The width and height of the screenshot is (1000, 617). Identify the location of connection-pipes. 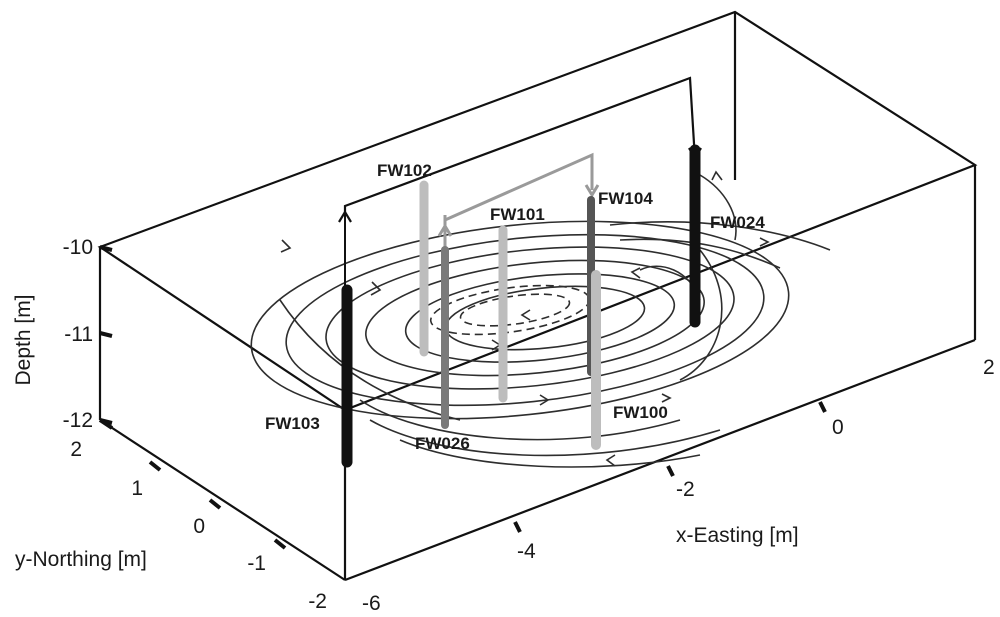
(520, 162).